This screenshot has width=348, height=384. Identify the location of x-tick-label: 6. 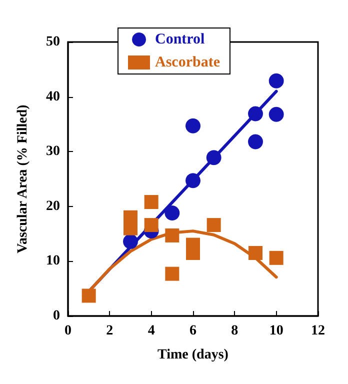
(193, 331).